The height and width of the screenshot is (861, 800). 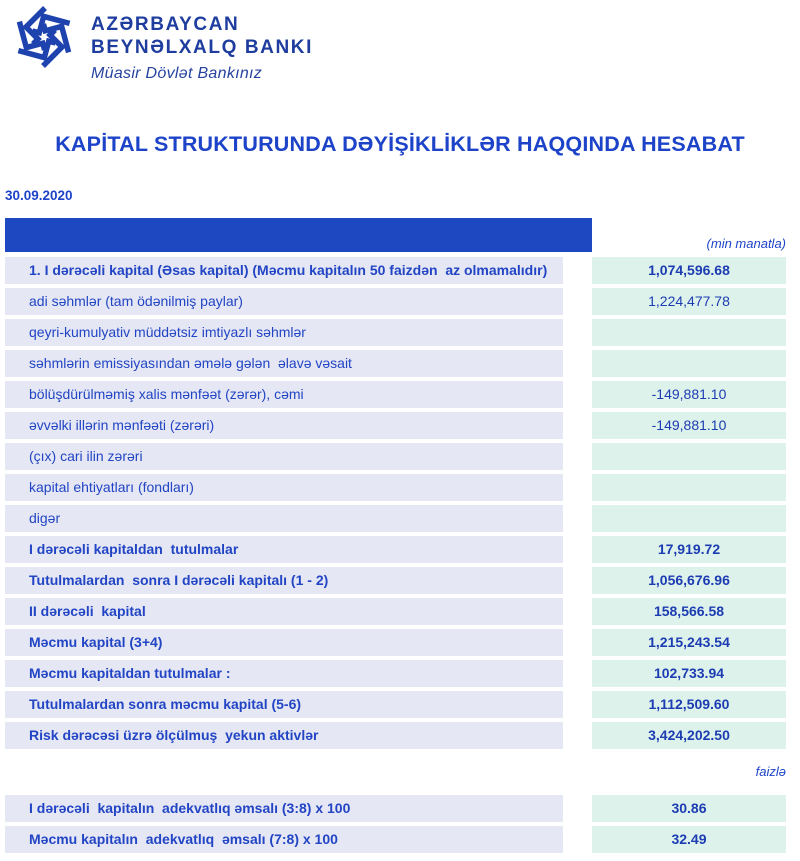 What do you see at coordinates (202, 48) in the screenshot?
I see `bank-name-line2: BEYNƏLXALQ BANKI` at bounding box center [202, 48].